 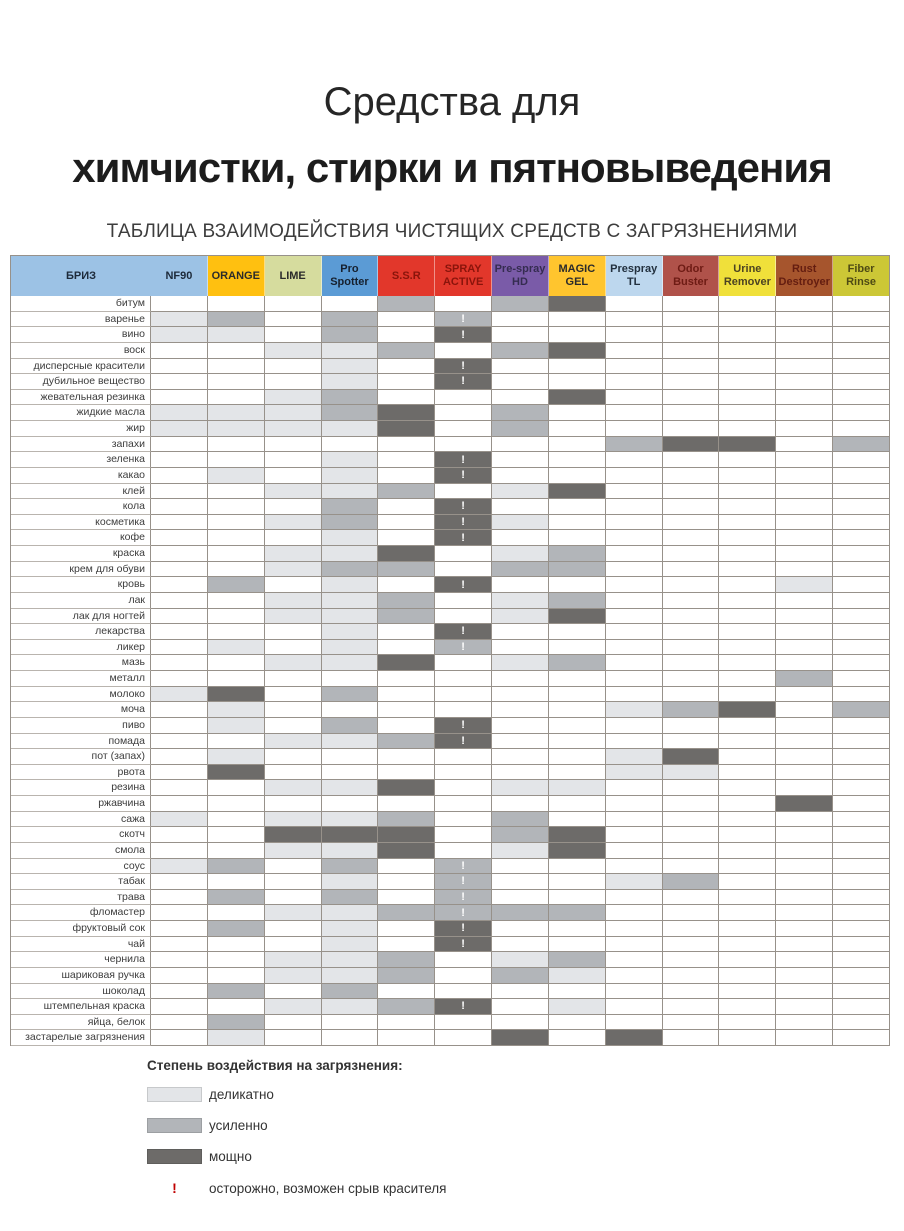 What do you see at coordinates (450, 913) in the screenshot?
I see `table-row: фломастер!` at bounding box center [450, 913].